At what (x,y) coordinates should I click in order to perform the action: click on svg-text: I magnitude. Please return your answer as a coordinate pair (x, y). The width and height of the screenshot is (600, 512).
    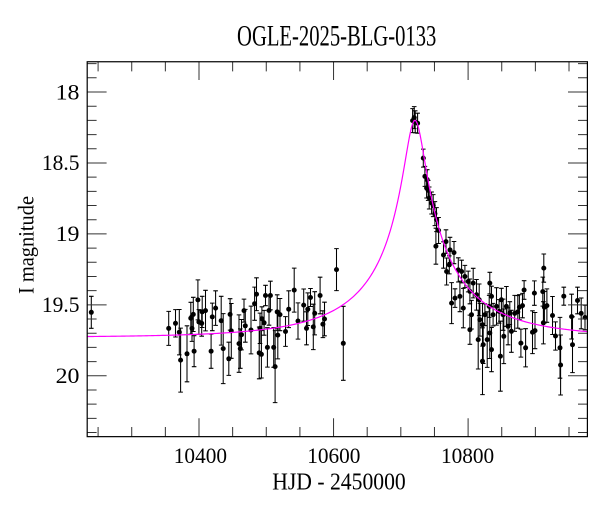
    Looking at the image, I should click on (26, 245).